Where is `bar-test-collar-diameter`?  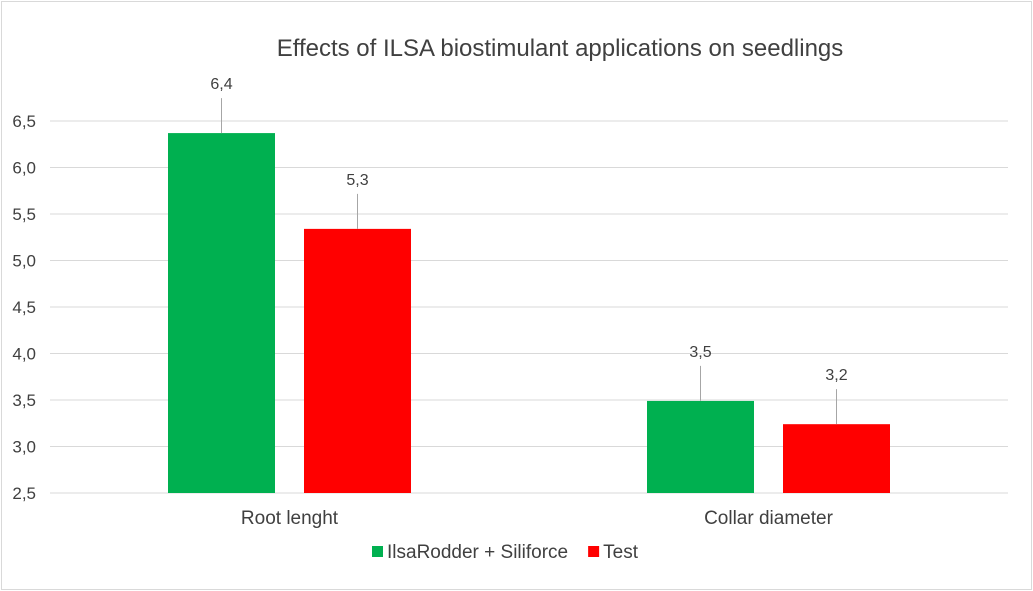
bar-test-collar-diameter is located at coordinates (836, 458).